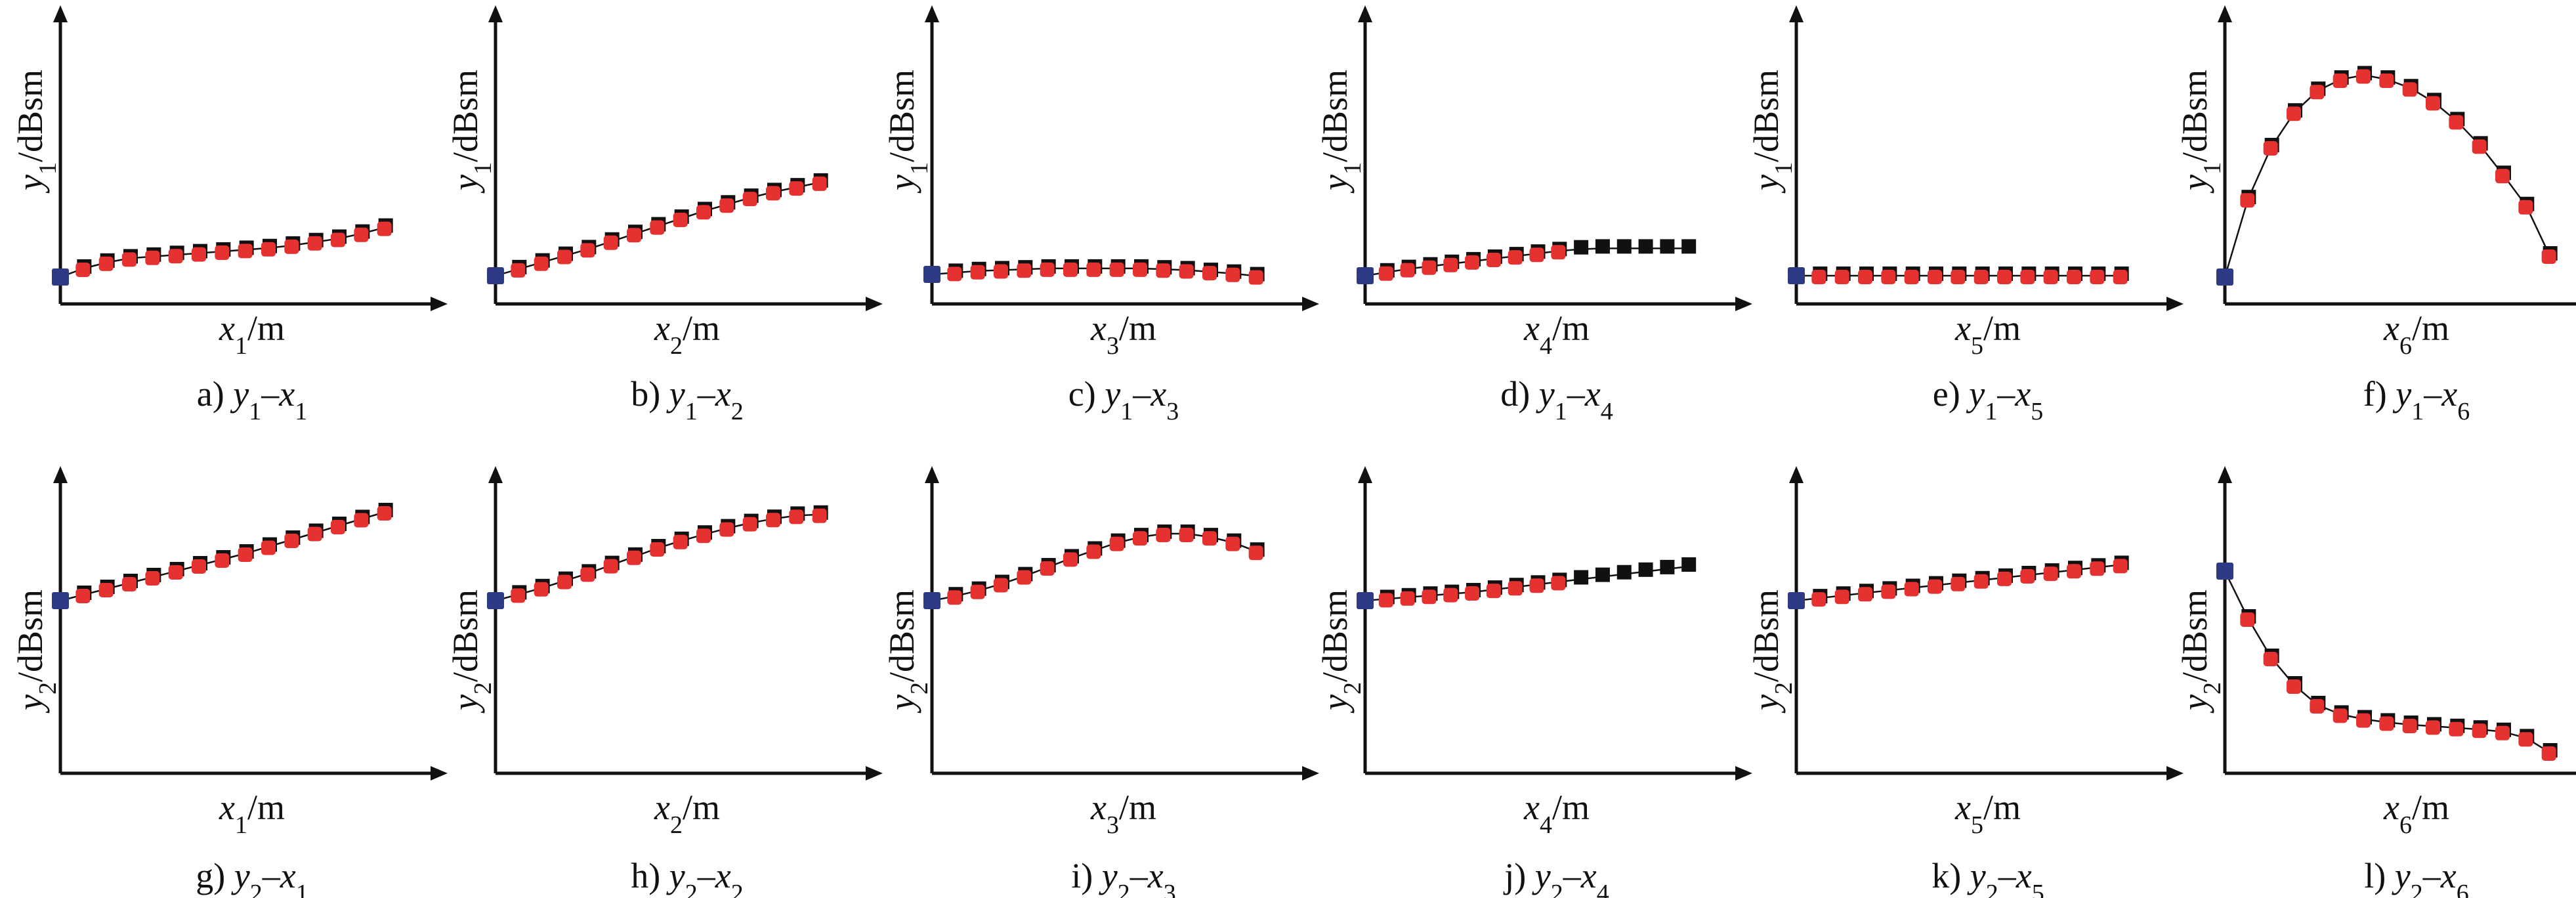 This screenshot has height=898, width=2576. What do you see at coordinates (1100, 682) in the screenshot?
I see `panel-i: y2/dBsm x3/m i) y2–x3` at bounding box center [1100, 682].